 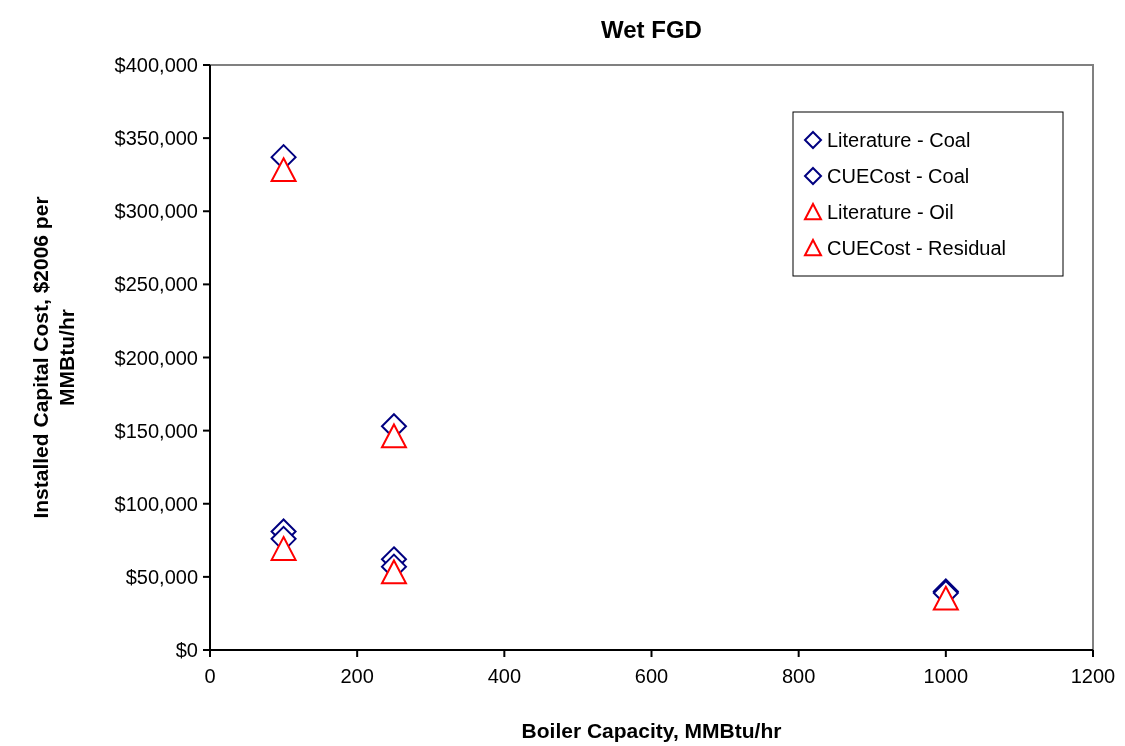 What do you see at coordinates (156, 138) in the screenshot?
I see `y-tick-label: $350,000` at bounding box center [156, 138].